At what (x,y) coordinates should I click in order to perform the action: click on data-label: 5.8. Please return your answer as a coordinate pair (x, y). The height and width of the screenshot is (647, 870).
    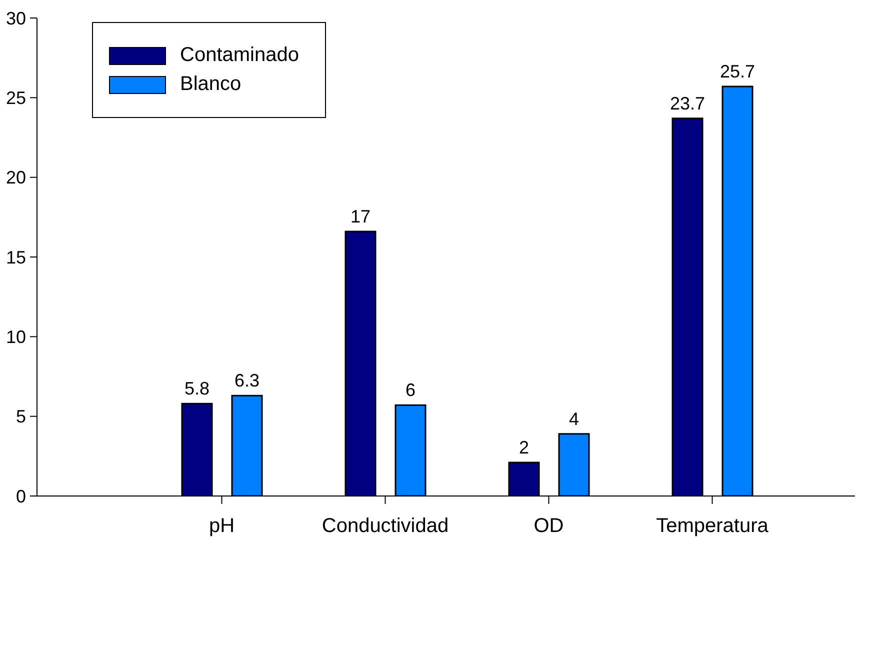
    Looking at the image, I should click on (197, 388).